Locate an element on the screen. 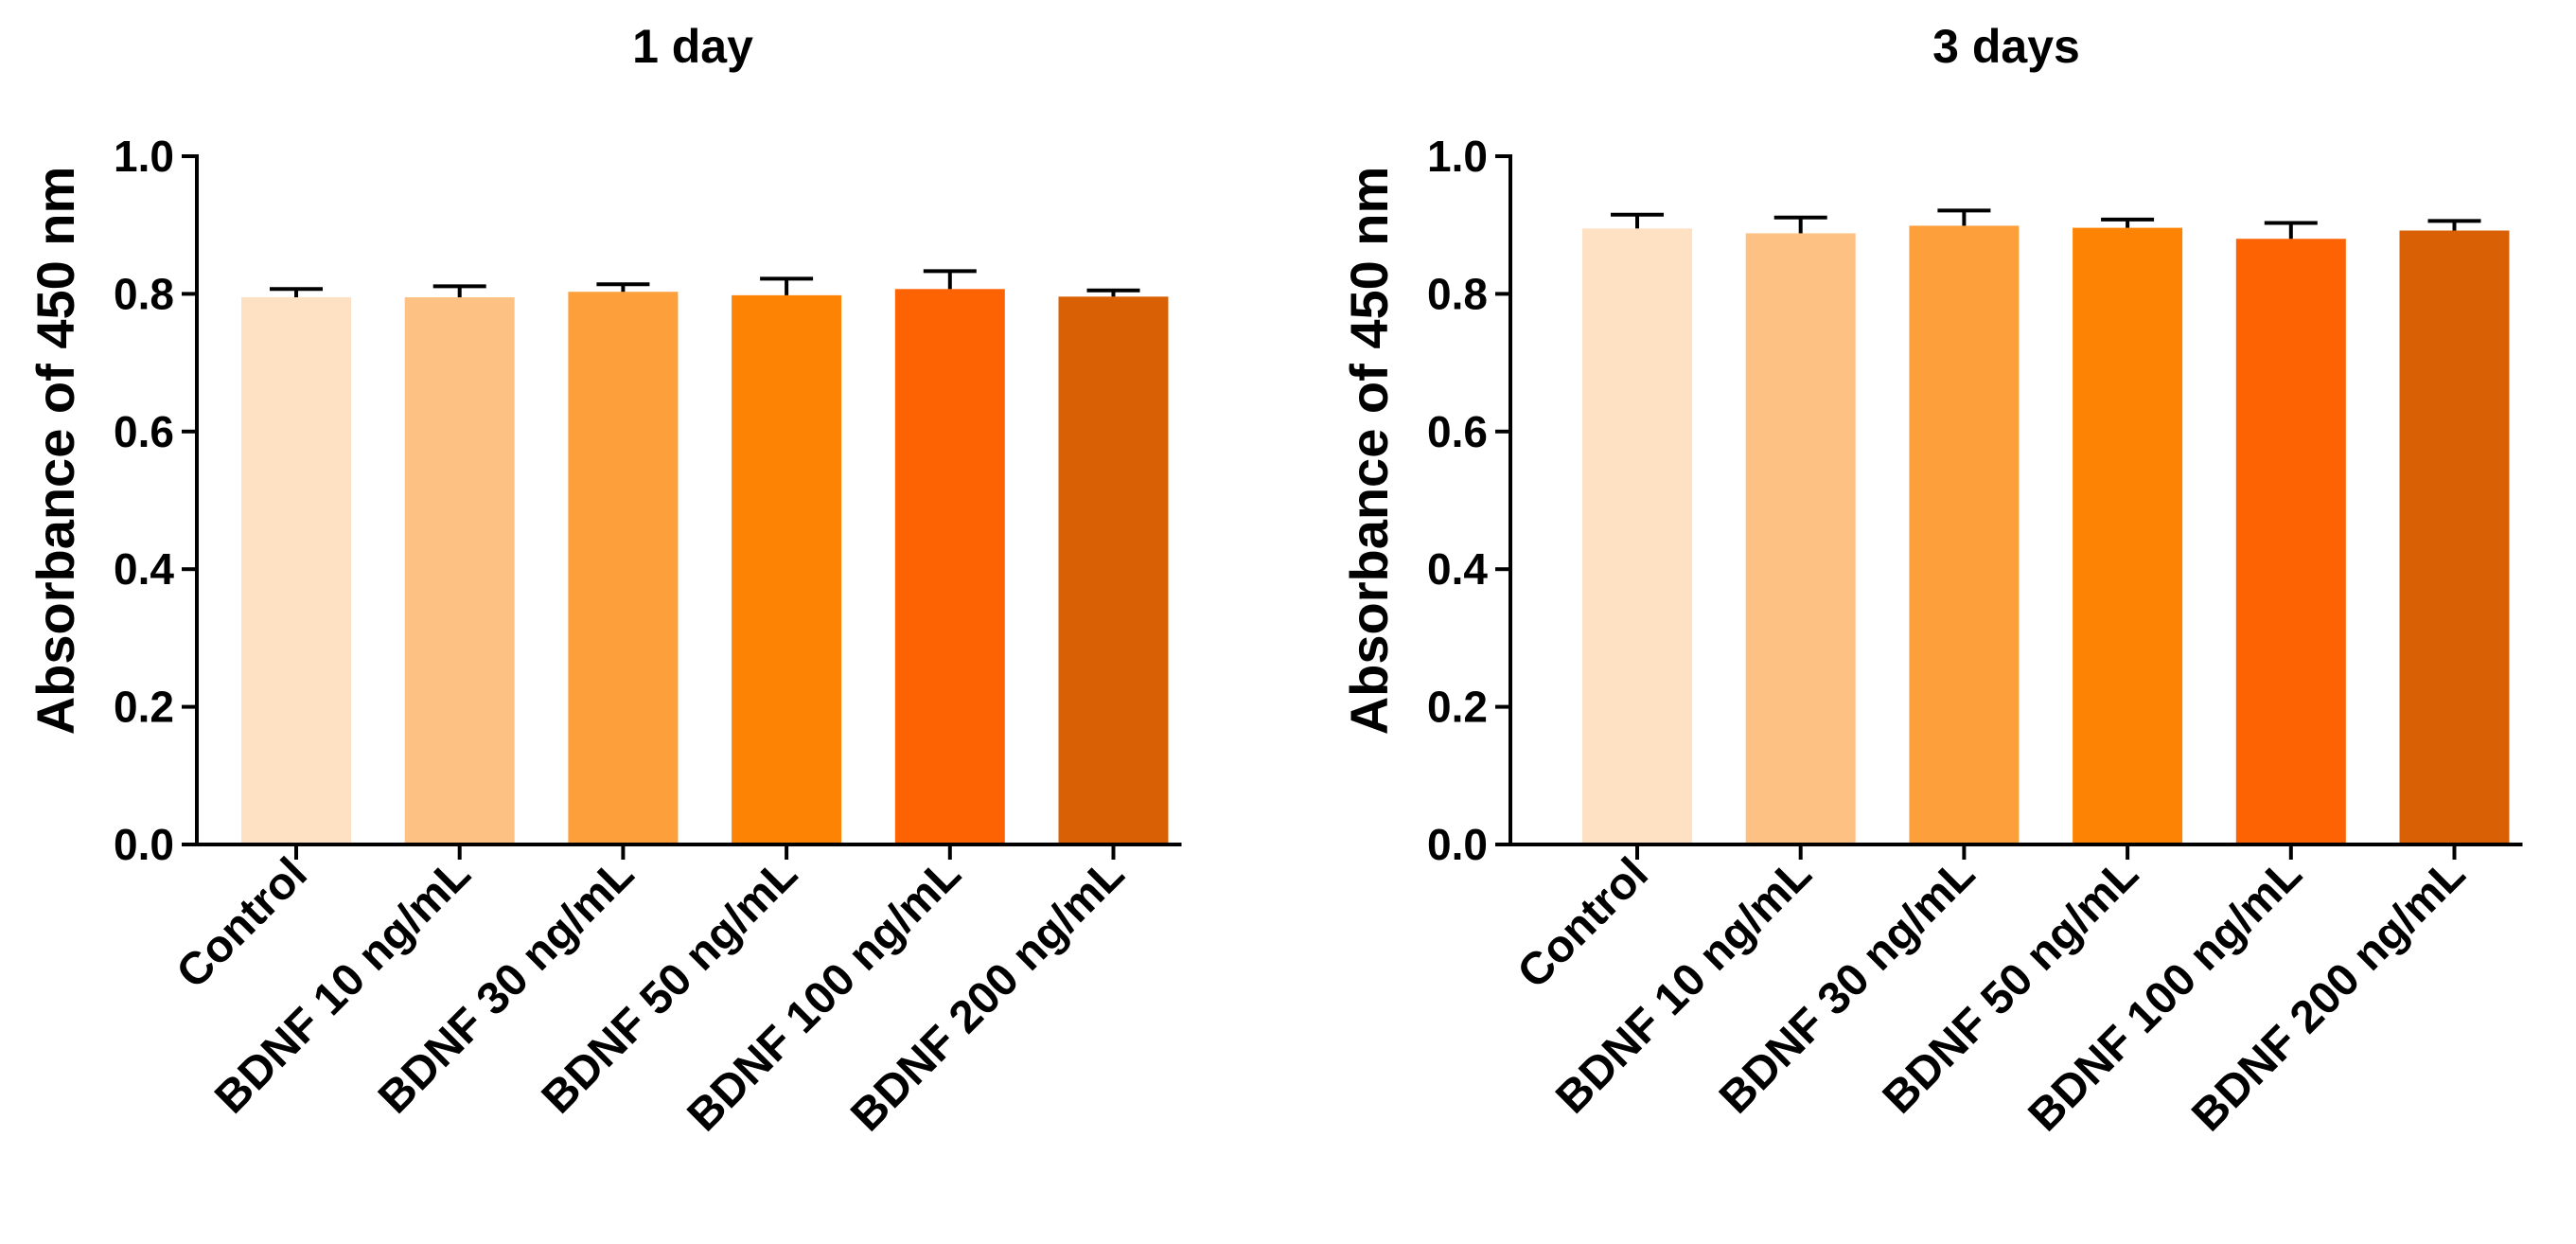 This screenshot has height=1244, width=2576. chart-title: 1 day is located at coordinates (692, 46).